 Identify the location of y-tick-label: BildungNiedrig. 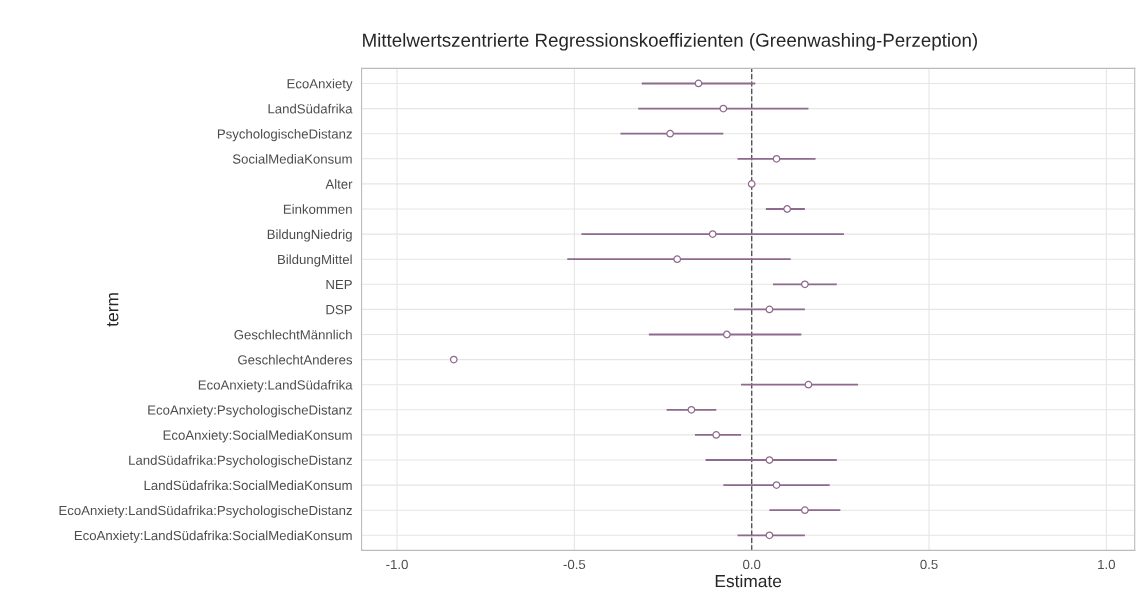
(309, 235).